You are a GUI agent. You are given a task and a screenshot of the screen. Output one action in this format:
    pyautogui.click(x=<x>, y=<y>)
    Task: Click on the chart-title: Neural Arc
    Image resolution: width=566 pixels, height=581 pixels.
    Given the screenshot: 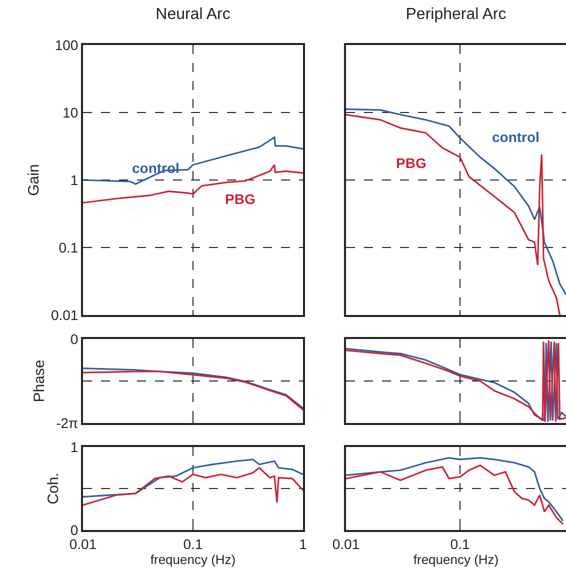 What is the action you would take?
    pyautogui.click(x=193, y=15)
    